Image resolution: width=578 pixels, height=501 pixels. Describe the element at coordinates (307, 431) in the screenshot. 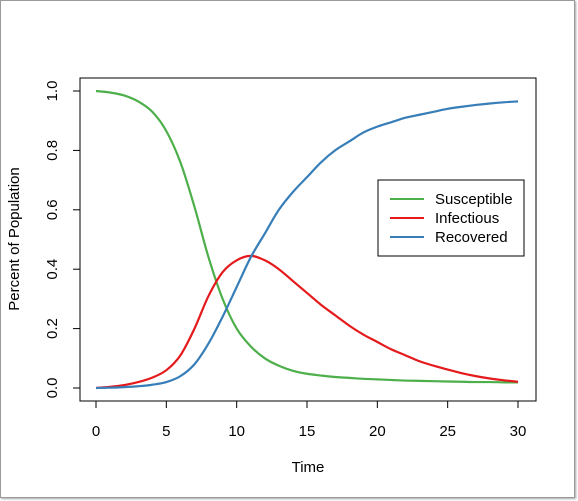

I see `x-tick-label: 15` at that location.